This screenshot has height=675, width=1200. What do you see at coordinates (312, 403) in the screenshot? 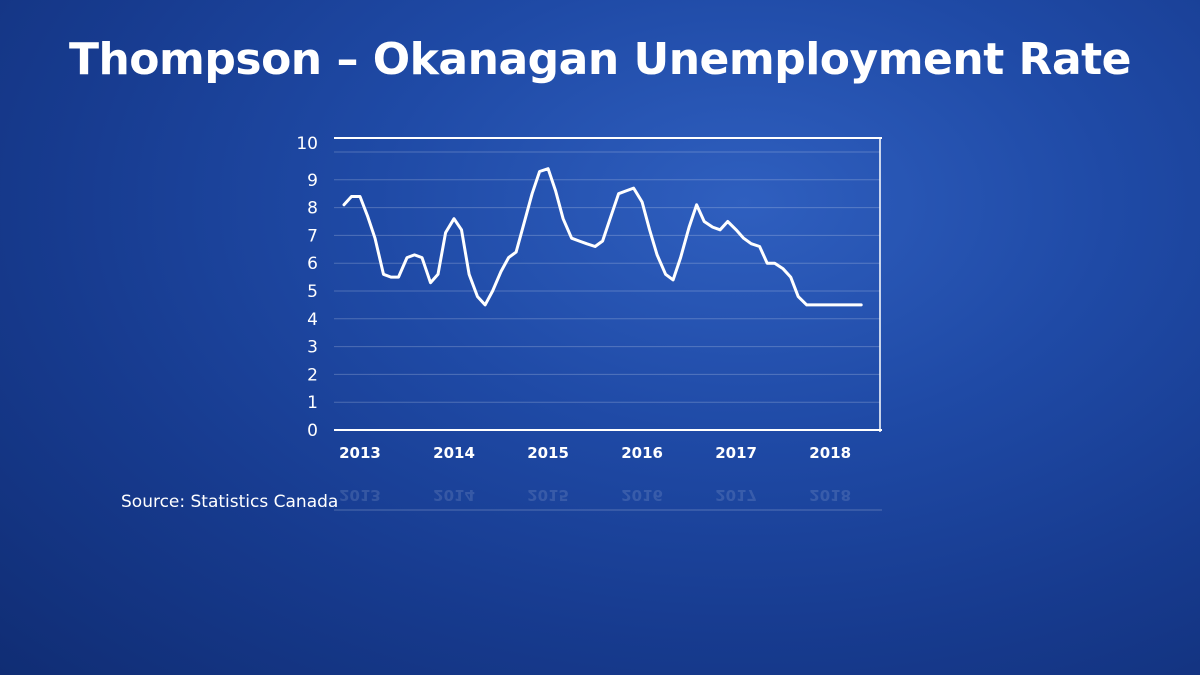
I see `y-tick-label: 1` at bounding box center [312, 403].